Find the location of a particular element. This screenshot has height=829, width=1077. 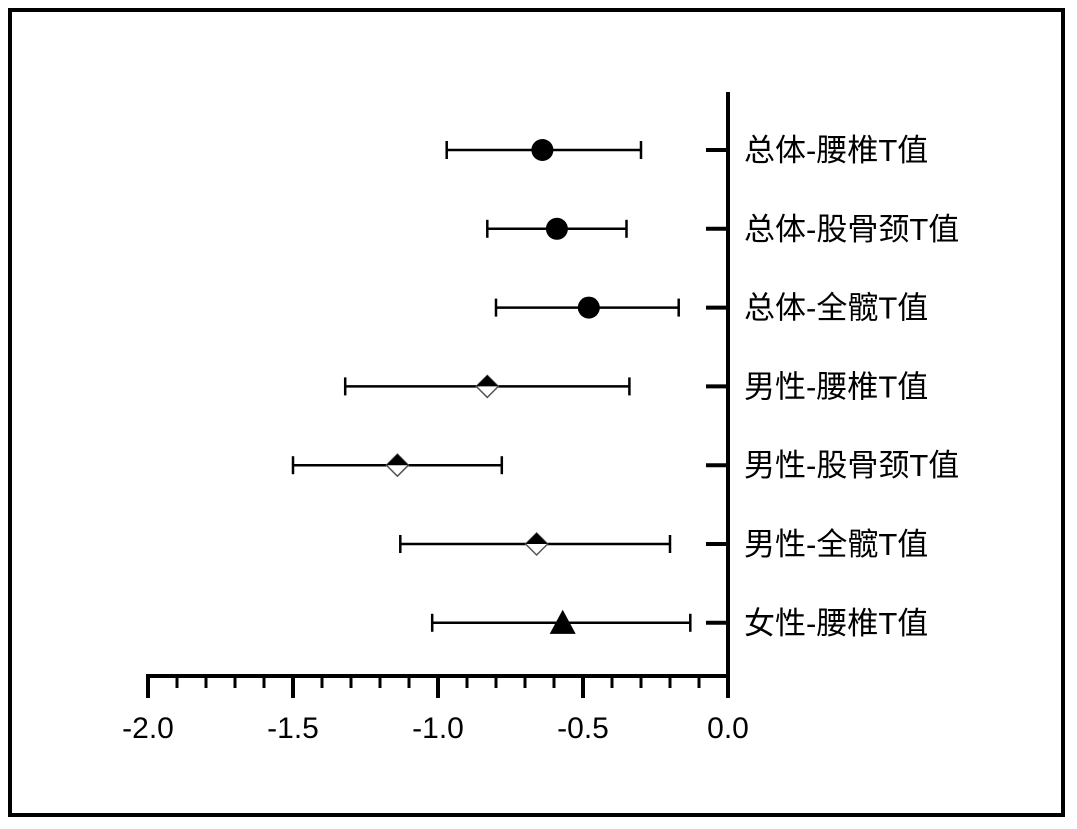

category-label: 男性-股骨颈T值 is located at coordinates (851, 465).